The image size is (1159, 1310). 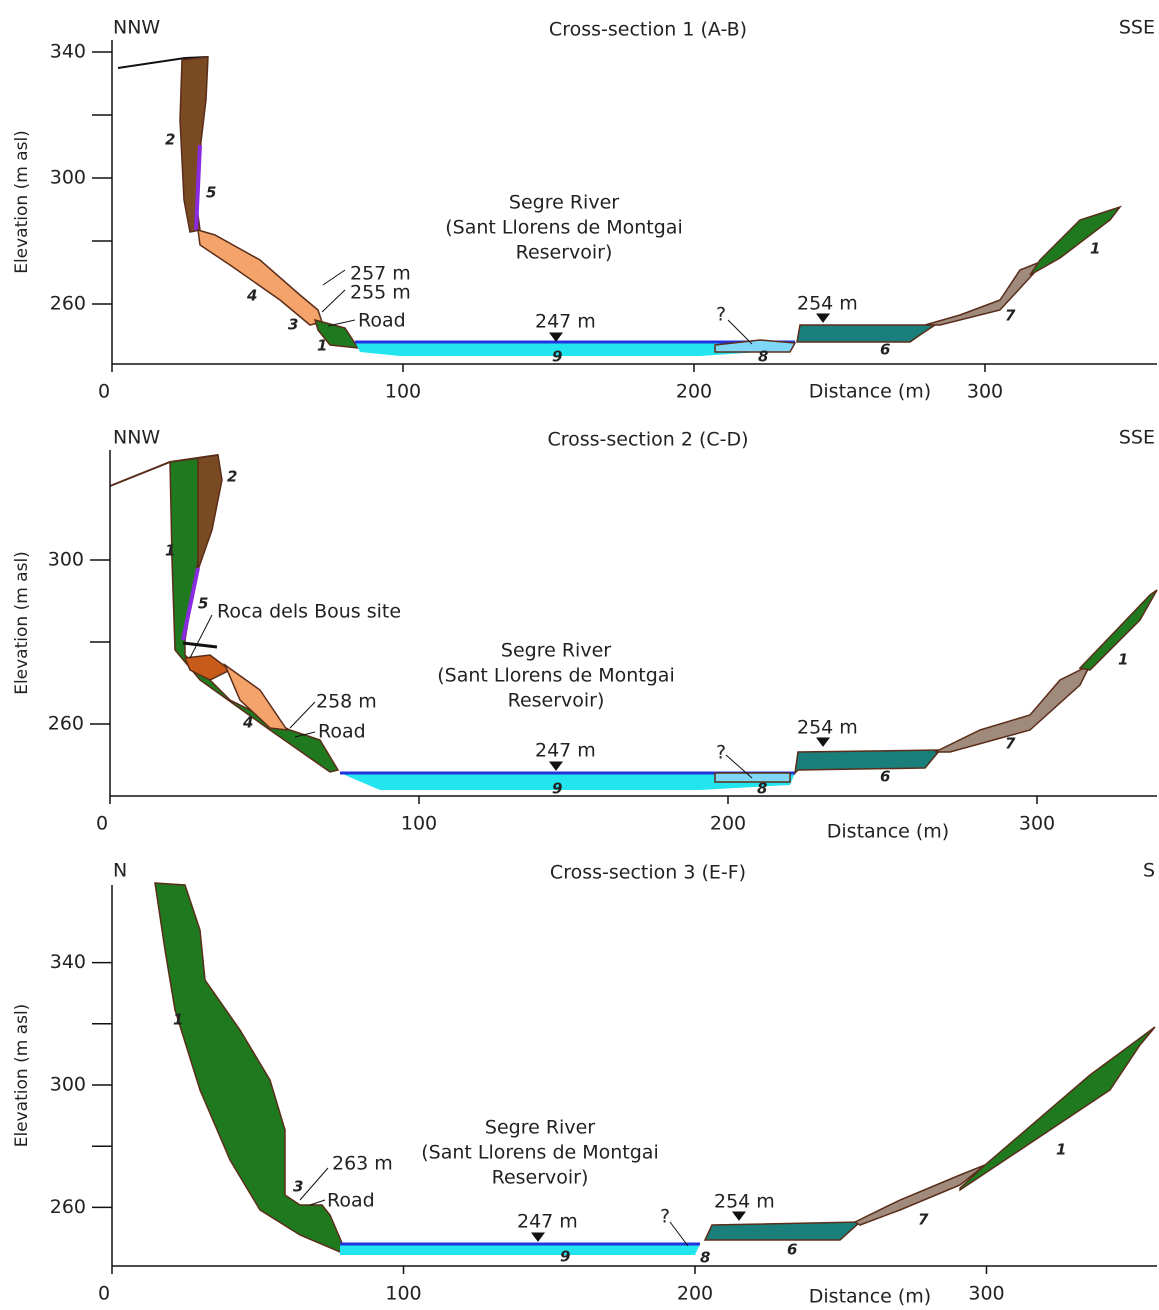 I want to click on annotation: 258 m, so click(x=346, y=702).